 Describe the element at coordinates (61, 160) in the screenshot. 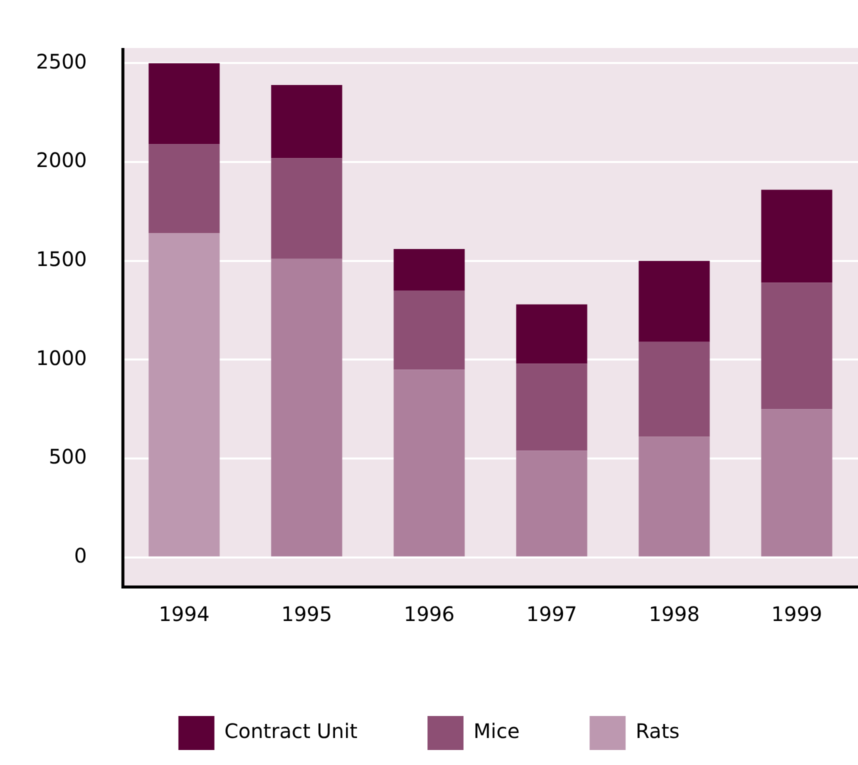

I see `y-tick-label: 2000` at that location.